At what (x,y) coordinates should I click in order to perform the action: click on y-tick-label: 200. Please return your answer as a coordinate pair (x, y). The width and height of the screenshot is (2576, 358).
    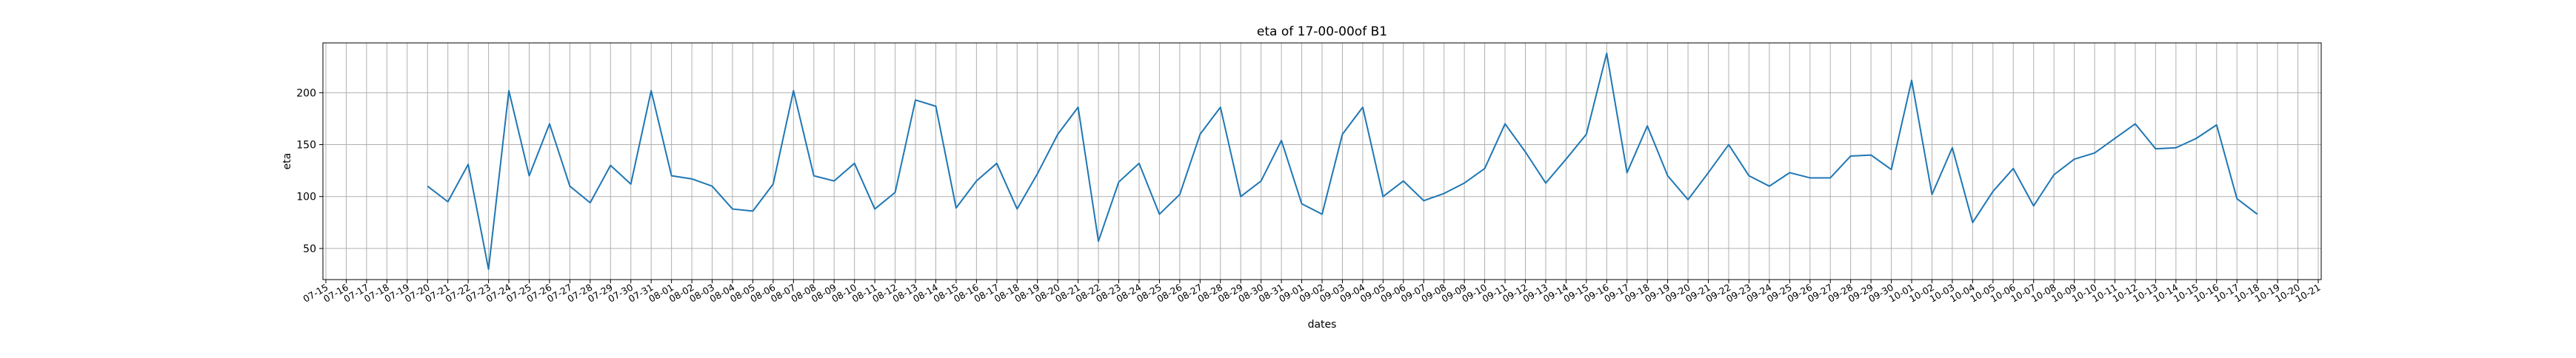
    Looking at the image, I should click on (306, 93).